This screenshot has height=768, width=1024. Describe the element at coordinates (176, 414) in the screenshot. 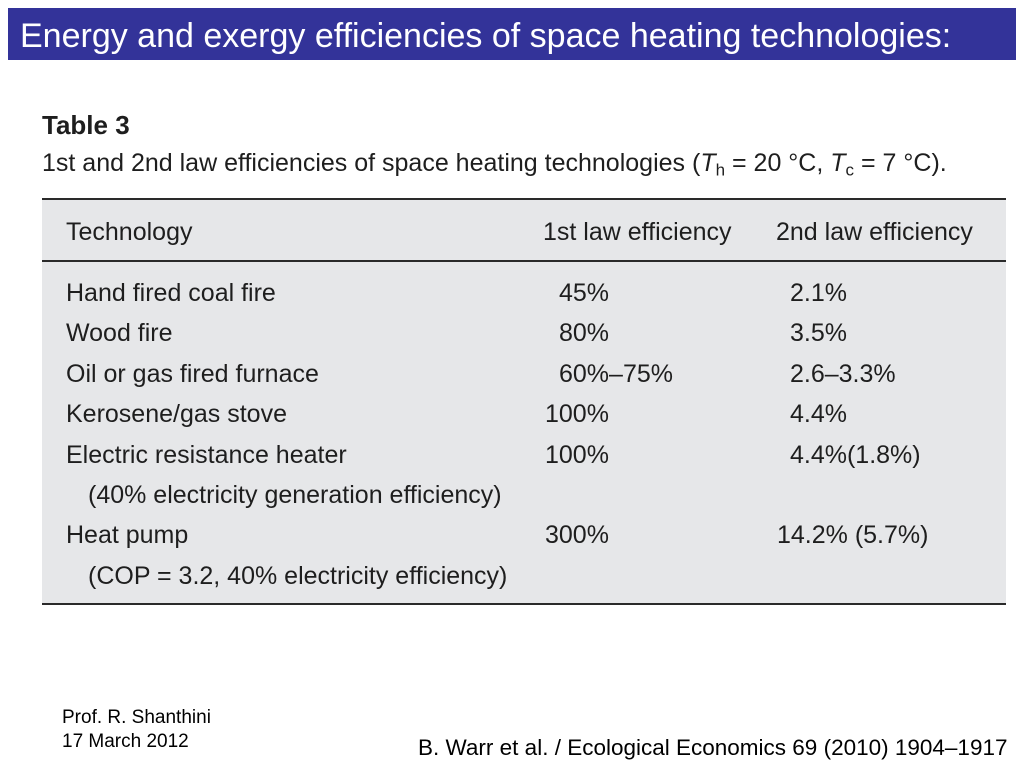

I see `cell-technology: Kerosene/gas stove` at that location.